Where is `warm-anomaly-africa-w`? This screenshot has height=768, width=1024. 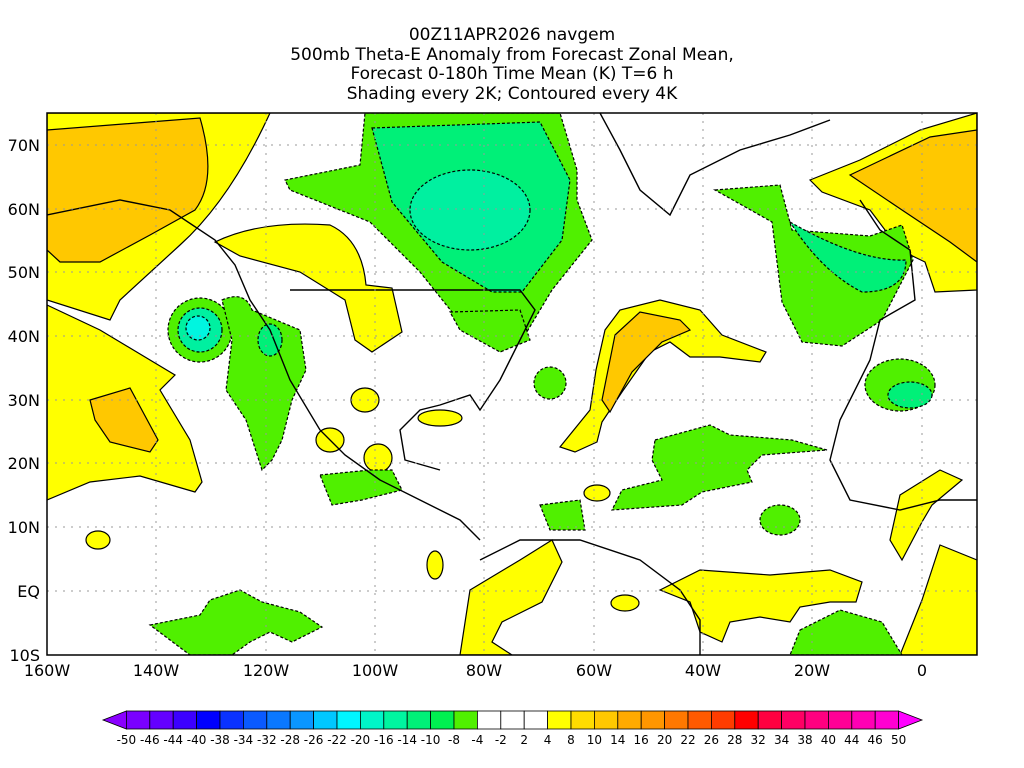 warm-anomaly-africa-w is located at coordinates (926, 515).